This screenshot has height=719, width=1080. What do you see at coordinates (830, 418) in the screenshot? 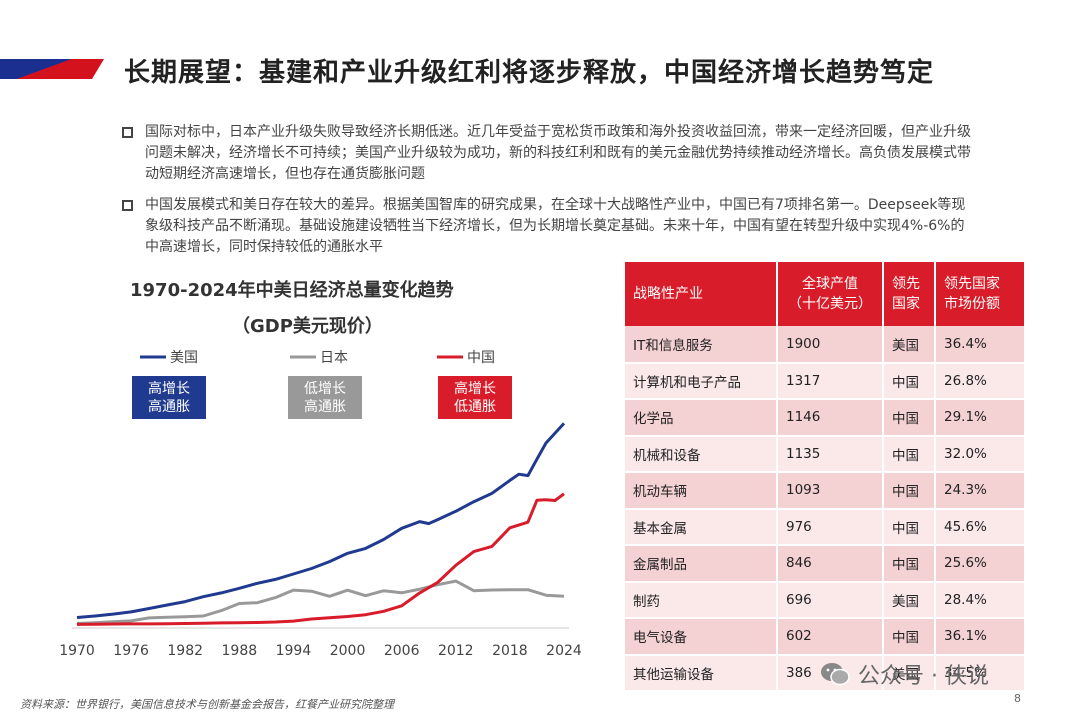
I see `table-cell: 1146` at bounding box center [830, 418].